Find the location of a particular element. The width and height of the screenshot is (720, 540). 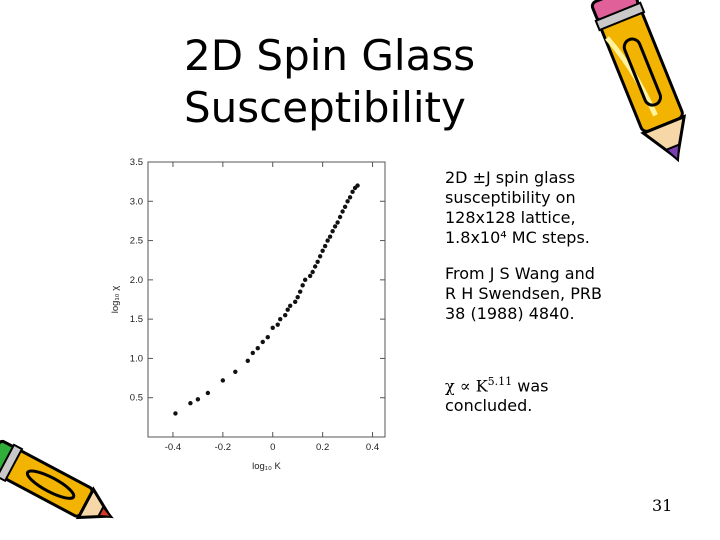

y-tick-label: 1.0 is located at coordinates (136, 358).